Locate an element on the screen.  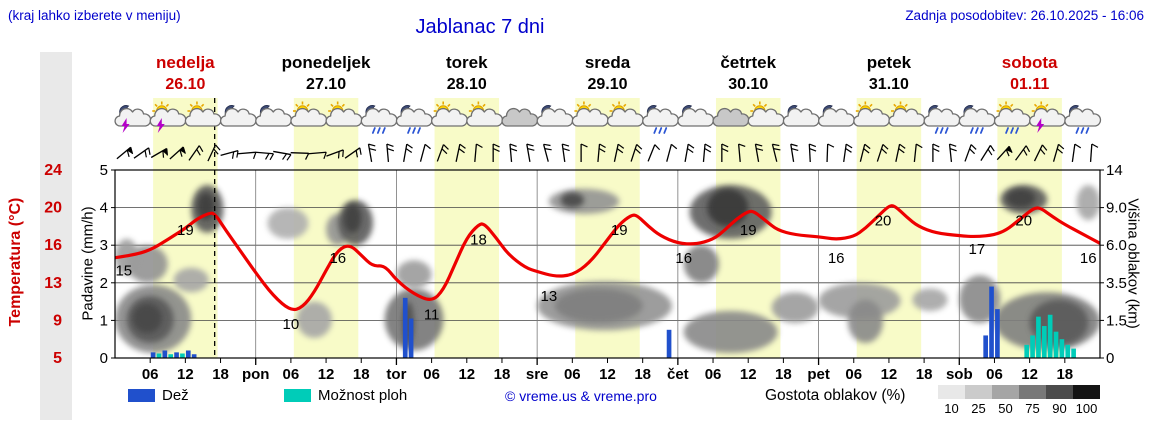
svg-text: 11 is located at coordinates (432, 315).